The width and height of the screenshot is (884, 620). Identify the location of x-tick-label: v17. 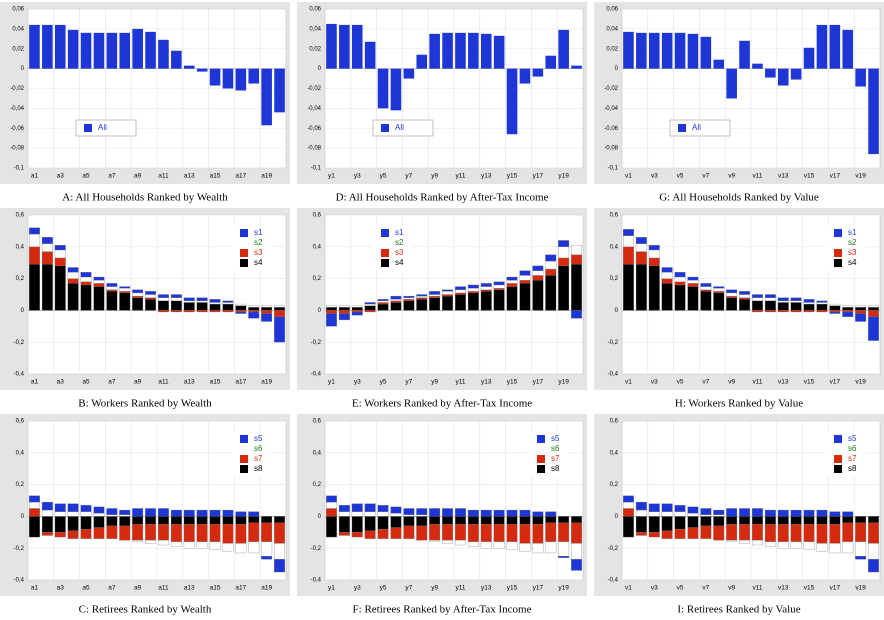
(835, 382).